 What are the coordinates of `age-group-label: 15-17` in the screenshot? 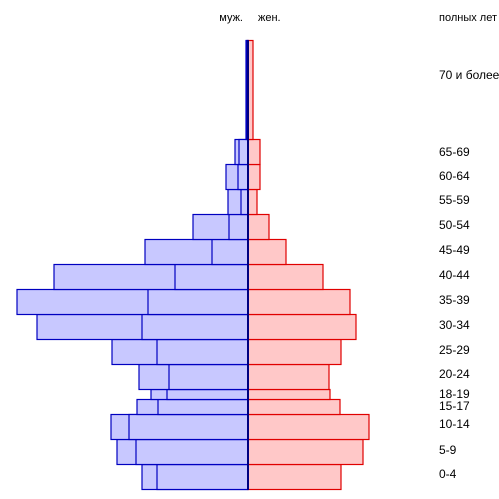 It's located at (454, 406).